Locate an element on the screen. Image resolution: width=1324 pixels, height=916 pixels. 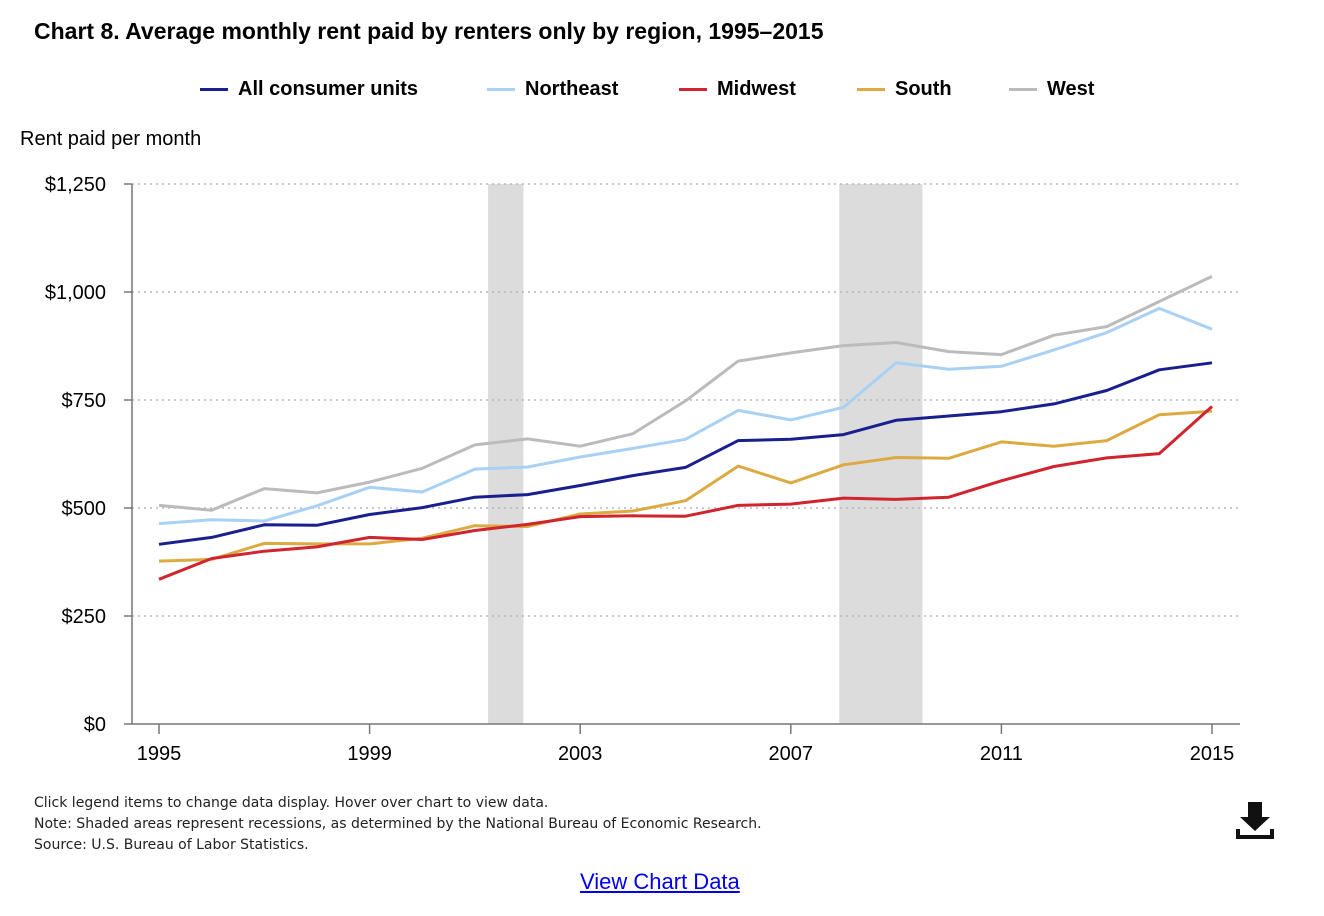
legend-item-south: South is located at coordinates (904, 89).